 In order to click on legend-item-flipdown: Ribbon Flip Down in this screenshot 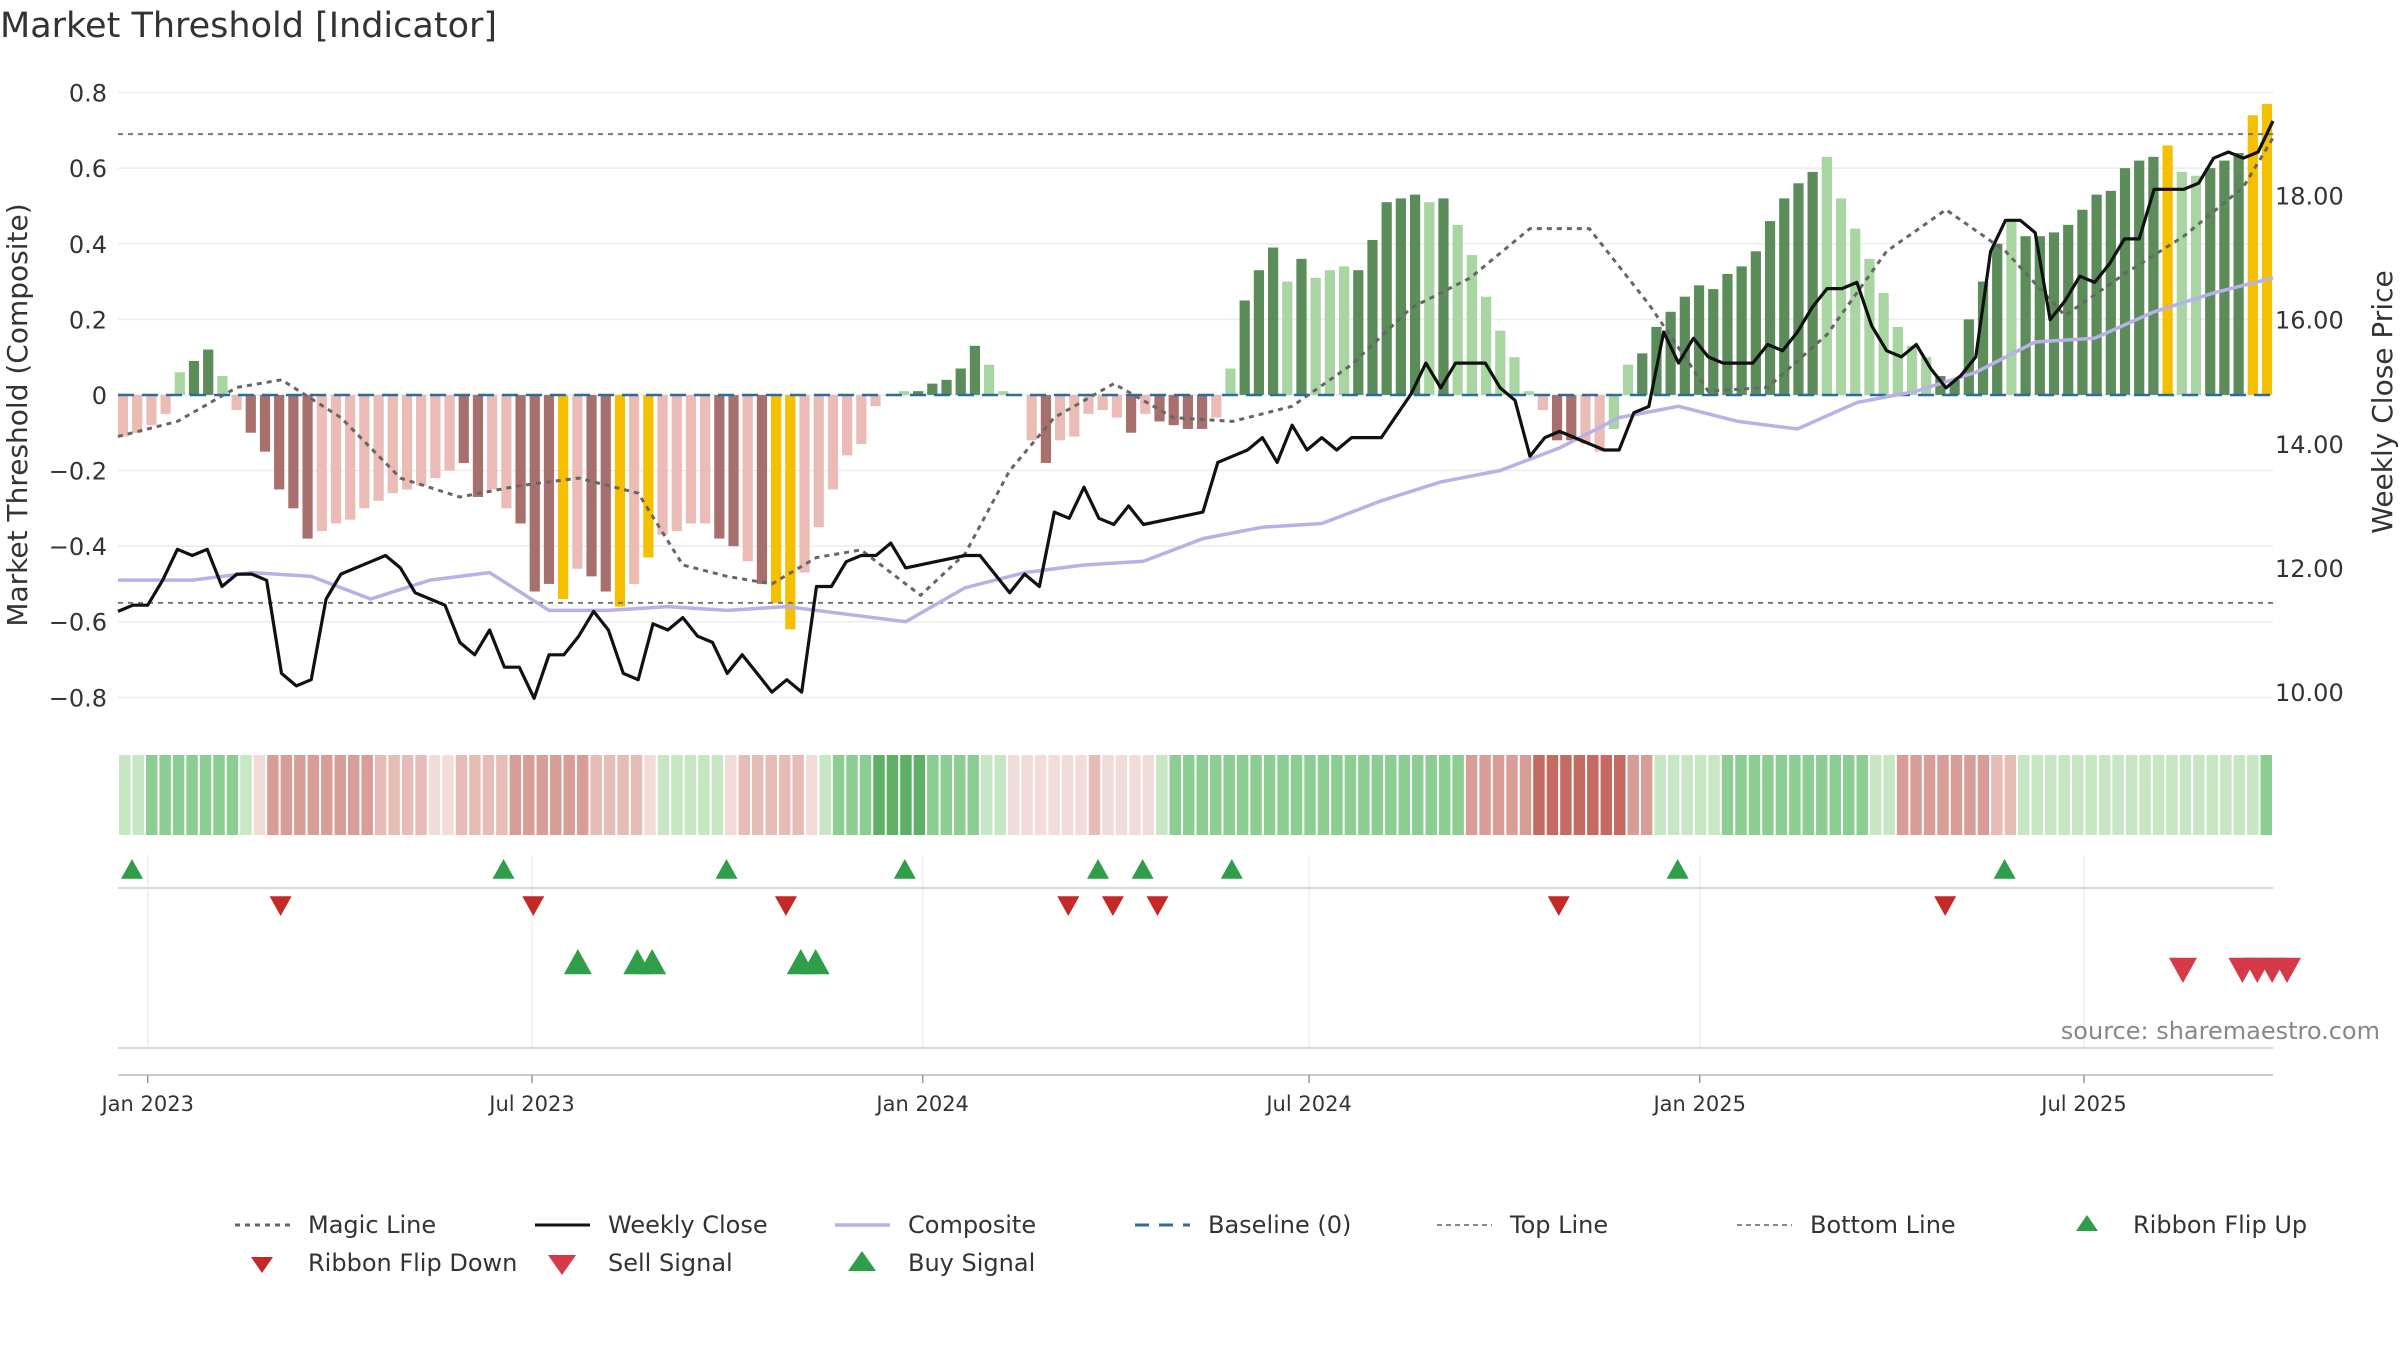, I will do `click(384, 1263)`.